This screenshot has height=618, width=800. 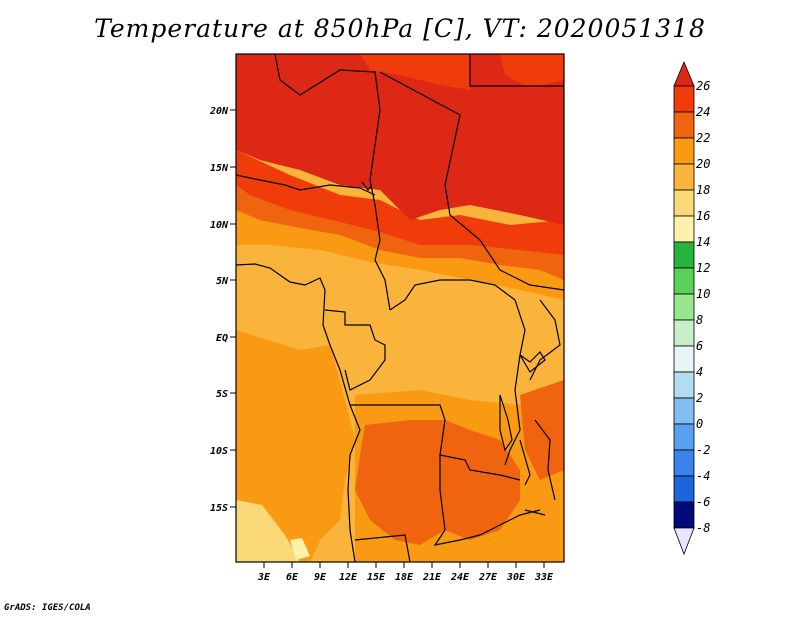 What do you see at coordinates (219, 310) in the screenshot?
I see `lat-tick-labels: 20N 15N 10N 5N EQ 5S 10S 15S` at bounding box center [219, 310].